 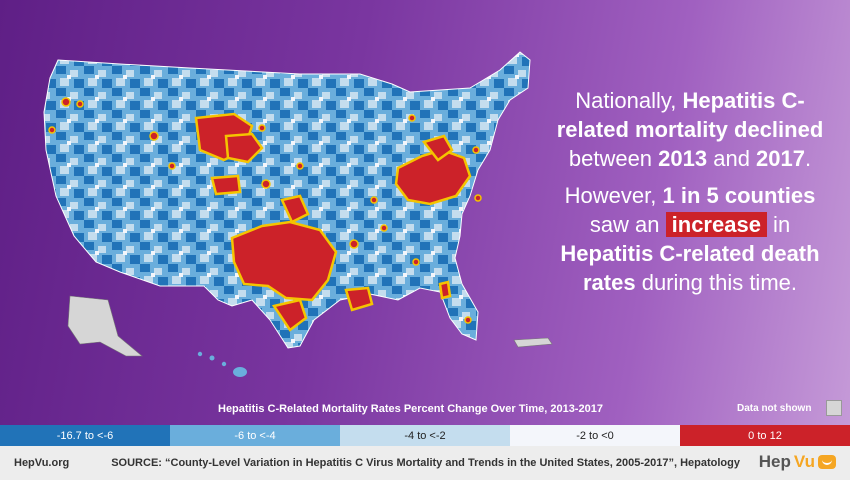 I want to click on legend-bin-5: 0 to 12, so click(x=765, y=435).